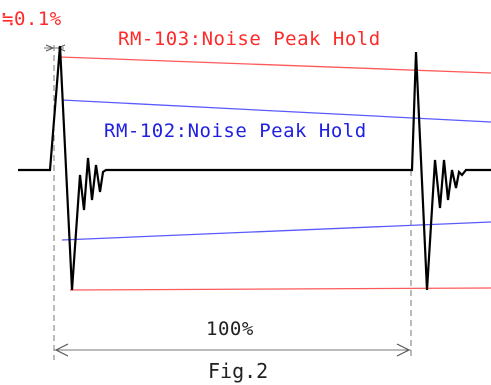 The height and width of the screenshot is (385, 491). I want to click on blue-lower-hold-line, so click(276, 231).